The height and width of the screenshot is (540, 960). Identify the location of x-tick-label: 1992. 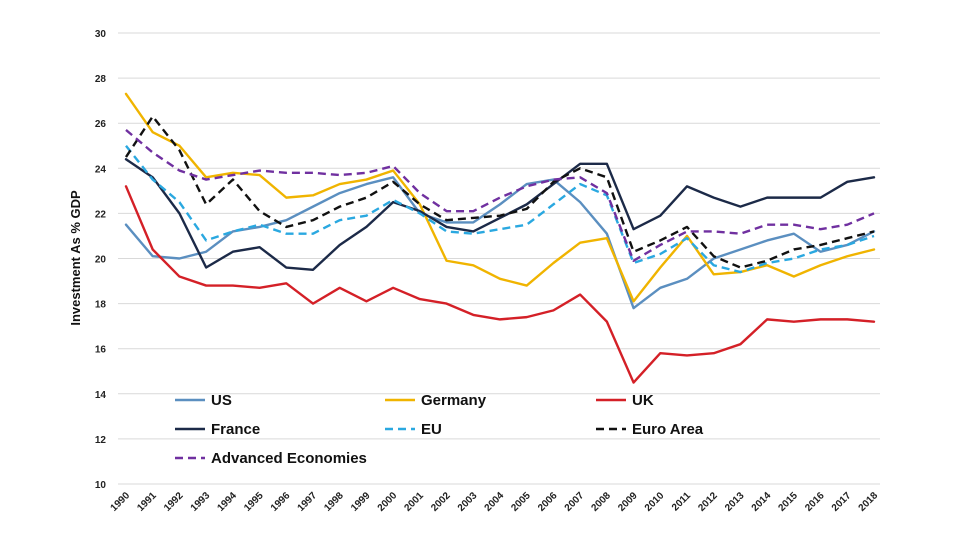
(174, 502).